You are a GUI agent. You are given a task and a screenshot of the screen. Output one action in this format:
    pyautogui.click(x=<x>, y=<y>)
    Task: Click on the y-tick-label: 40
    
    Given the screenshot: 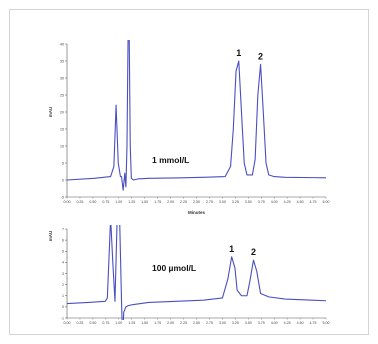 What is the action you would take?
    pyautogui.click(x=62, y=44)
    